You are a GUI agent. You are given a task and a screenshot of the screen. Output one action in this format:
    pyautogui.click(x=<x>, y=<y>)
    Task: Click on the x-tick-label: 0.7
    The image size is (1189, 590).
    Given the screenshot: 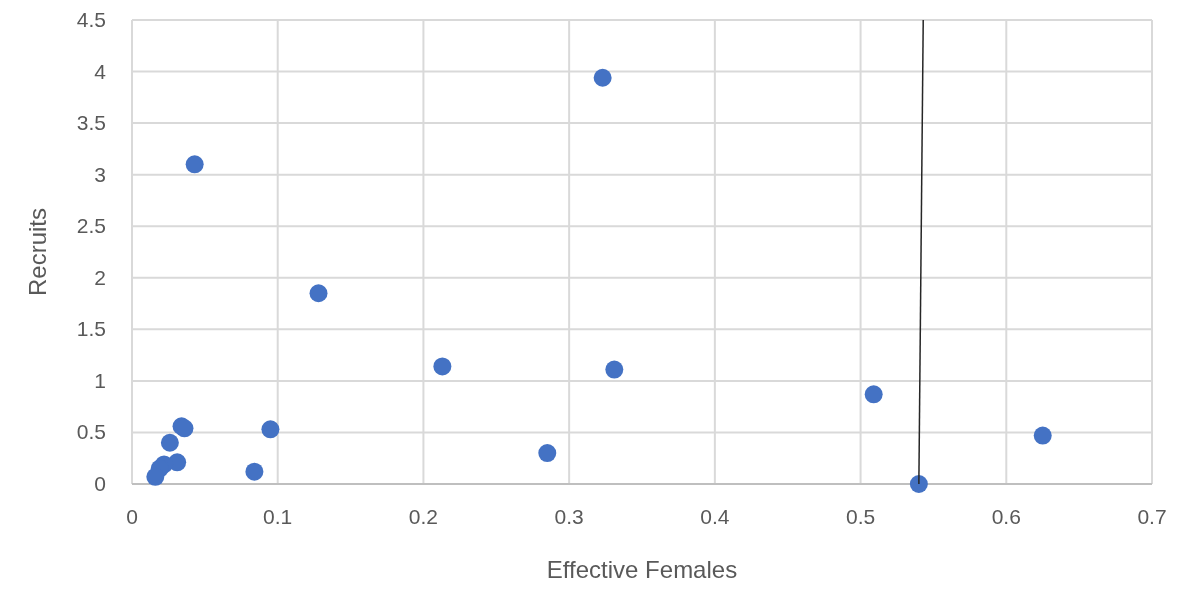 What is the action you would take?
    pyautogui.click(x=1152, y=516)
    